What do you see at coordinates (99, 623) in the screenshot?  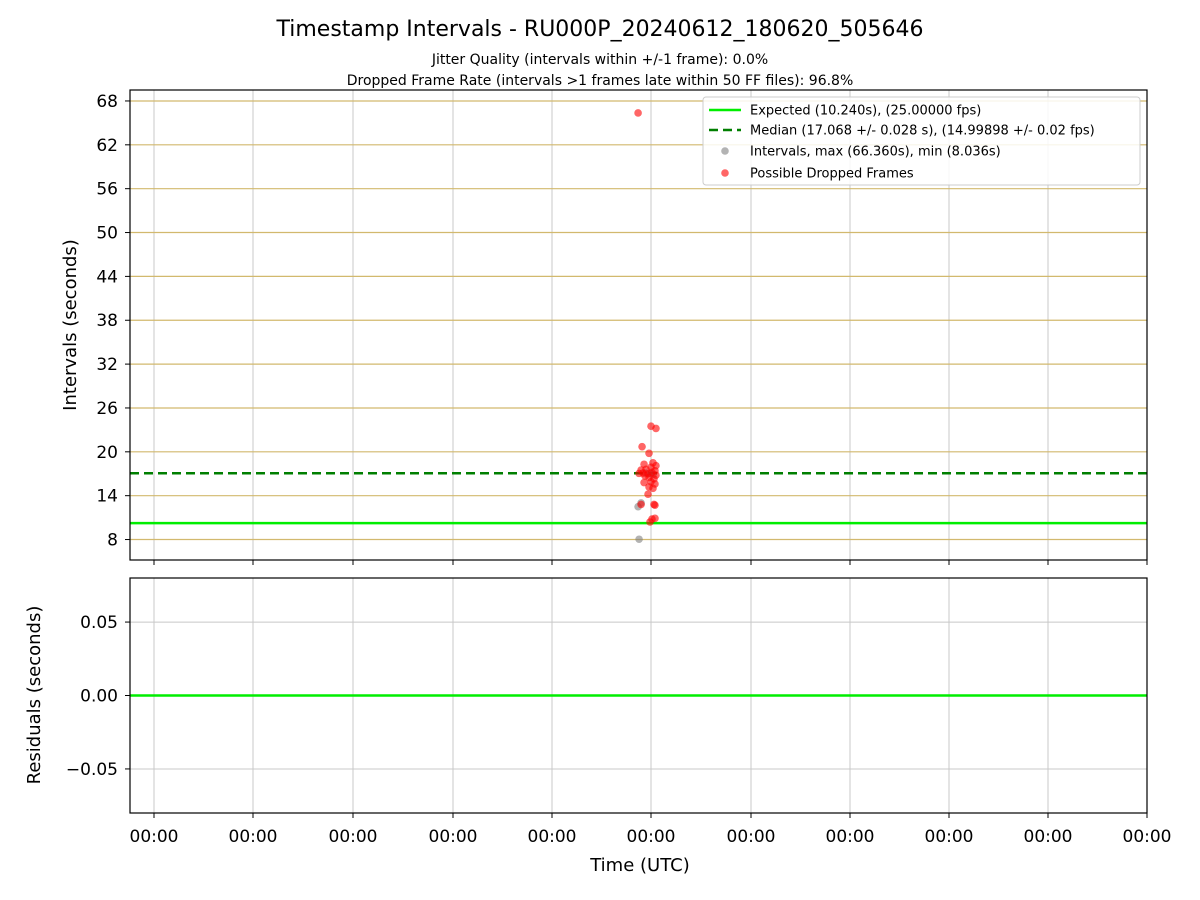 I see `residuals-y-tick-label: 0.05` at bounding box center [99, 623].